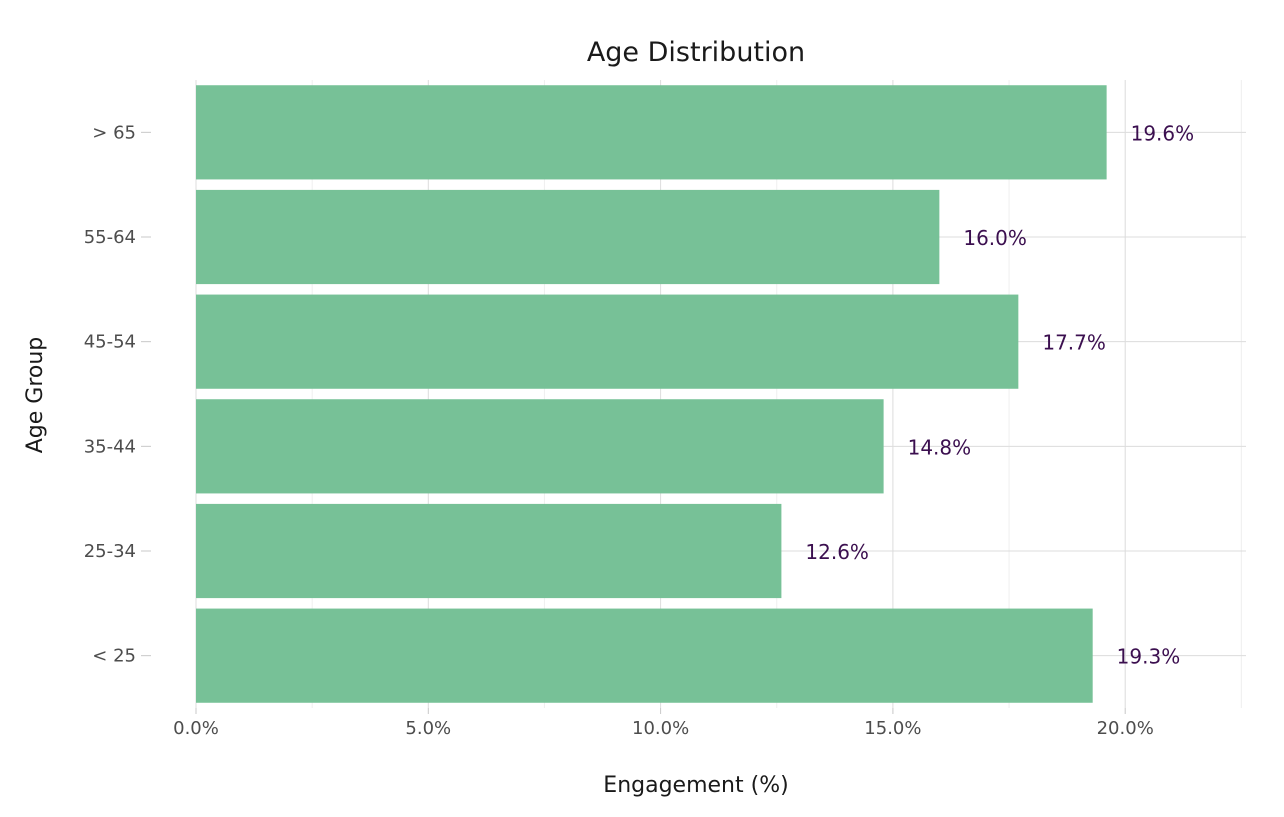  Describe the element at coordinates (1149, 657) in the screenshot. I see `data-label: 19.3%` at that location.